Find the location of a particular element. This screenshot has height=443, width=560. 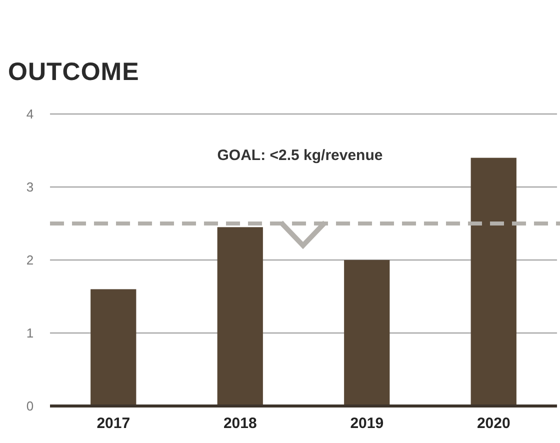

x-tick-label: 2018 is located at coordinates (240, 423).